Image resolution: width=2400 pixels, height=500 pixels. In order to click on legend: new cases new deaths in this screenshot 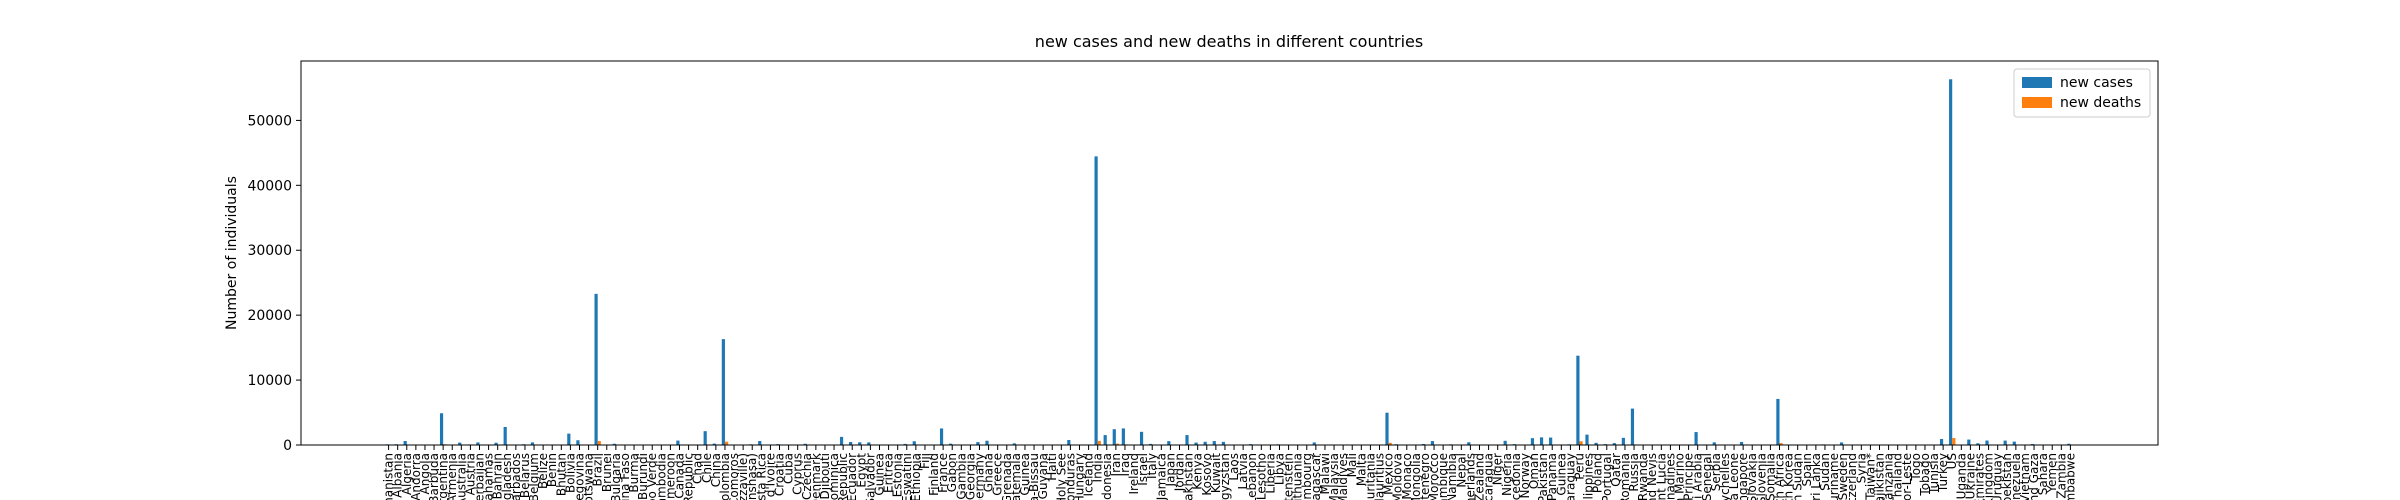, I will do `click(2082, 93)`.